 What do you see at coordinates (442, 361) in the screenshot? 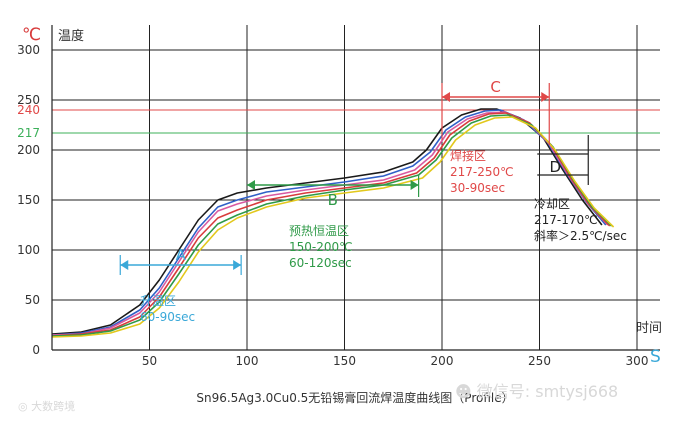
I see `x-tick-label: 200` at bounding box center [442, 361].